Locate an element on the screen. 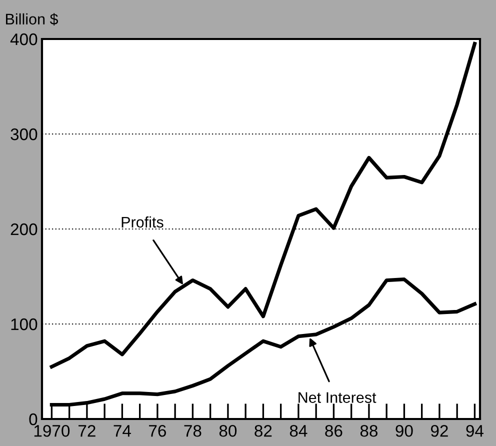  x-tick-label: 72 is located at coordinates (87, 430).